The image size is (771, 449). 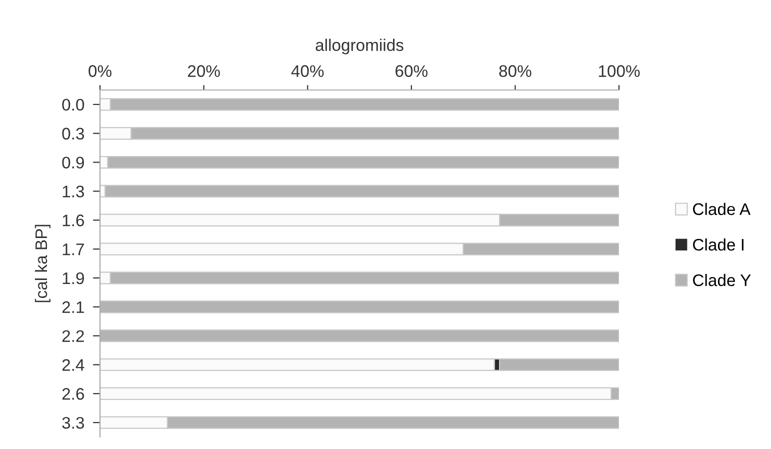 I want to click on y-tick-label: 3.3, so click(x=73, y=422).